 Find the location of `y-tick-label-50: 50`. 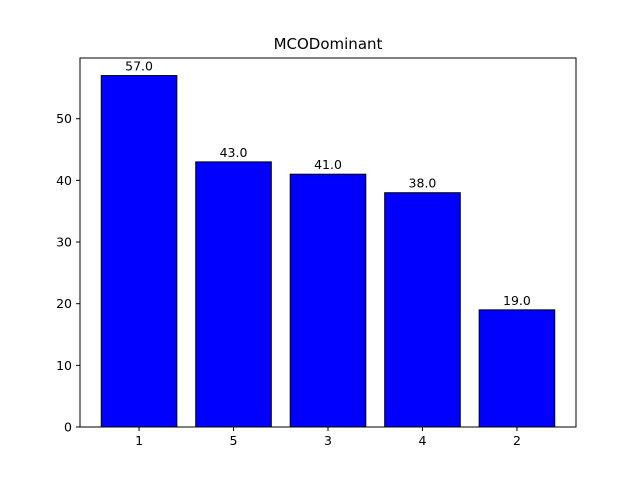

y-tick-label-50: 50 is located at coordinates (64, 118).